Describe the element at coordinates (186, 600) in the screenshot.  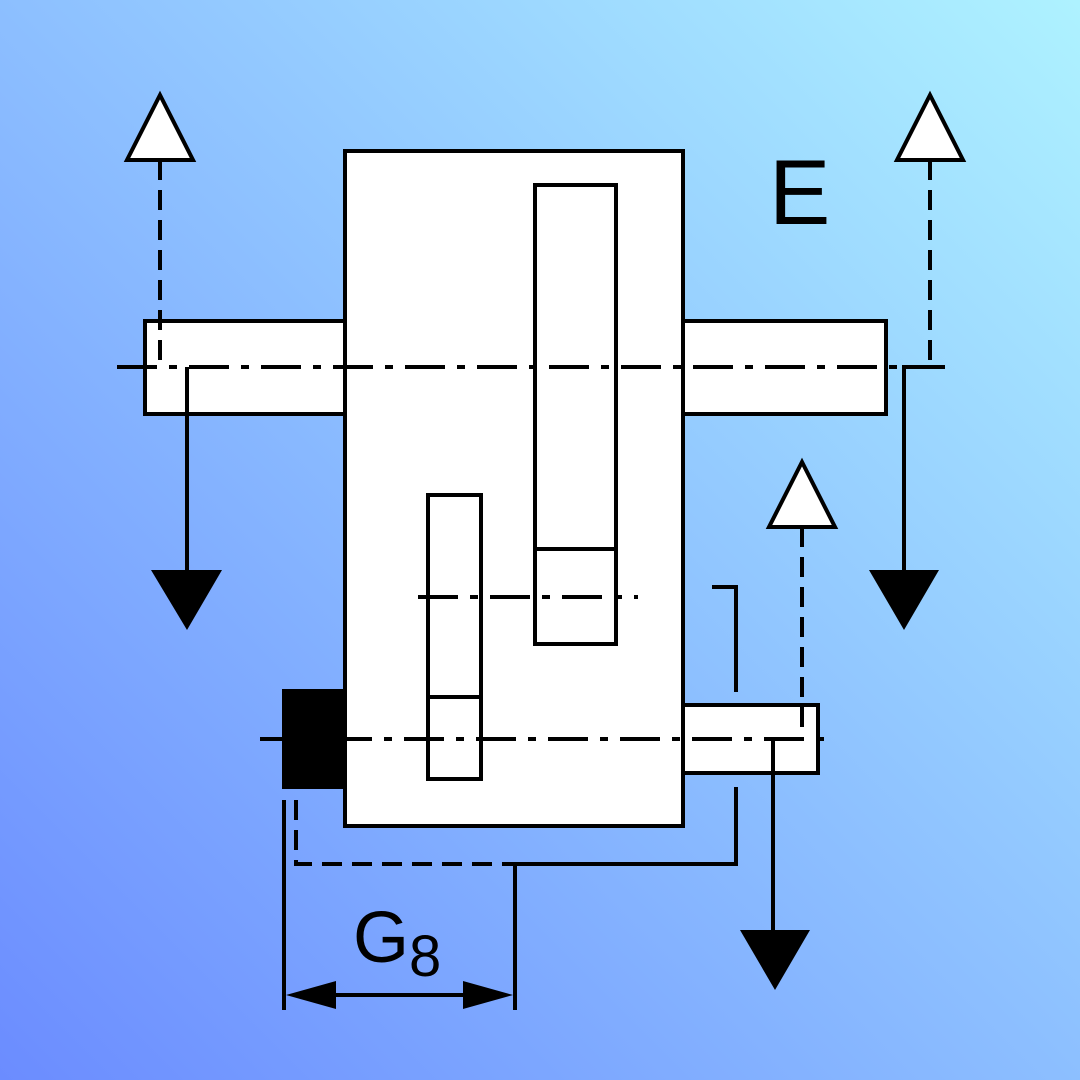
I see `left-down-arrow-icon` at that location.